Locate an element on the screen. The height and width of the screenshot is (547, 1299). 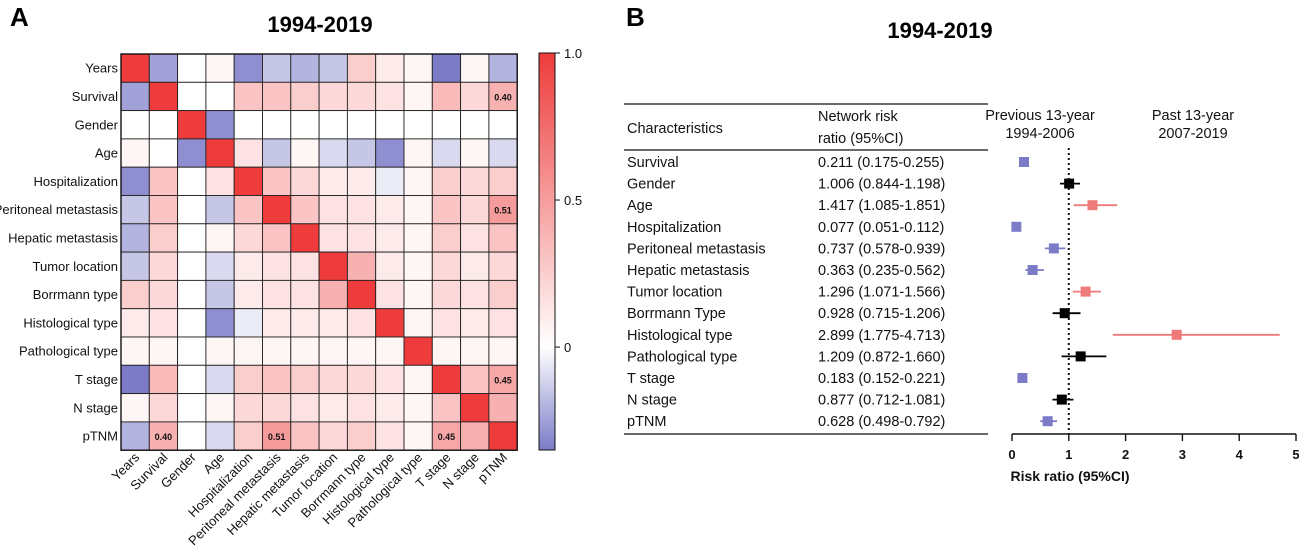
heatmap-row-label: Tumor location is located at coordinates (76, 266).